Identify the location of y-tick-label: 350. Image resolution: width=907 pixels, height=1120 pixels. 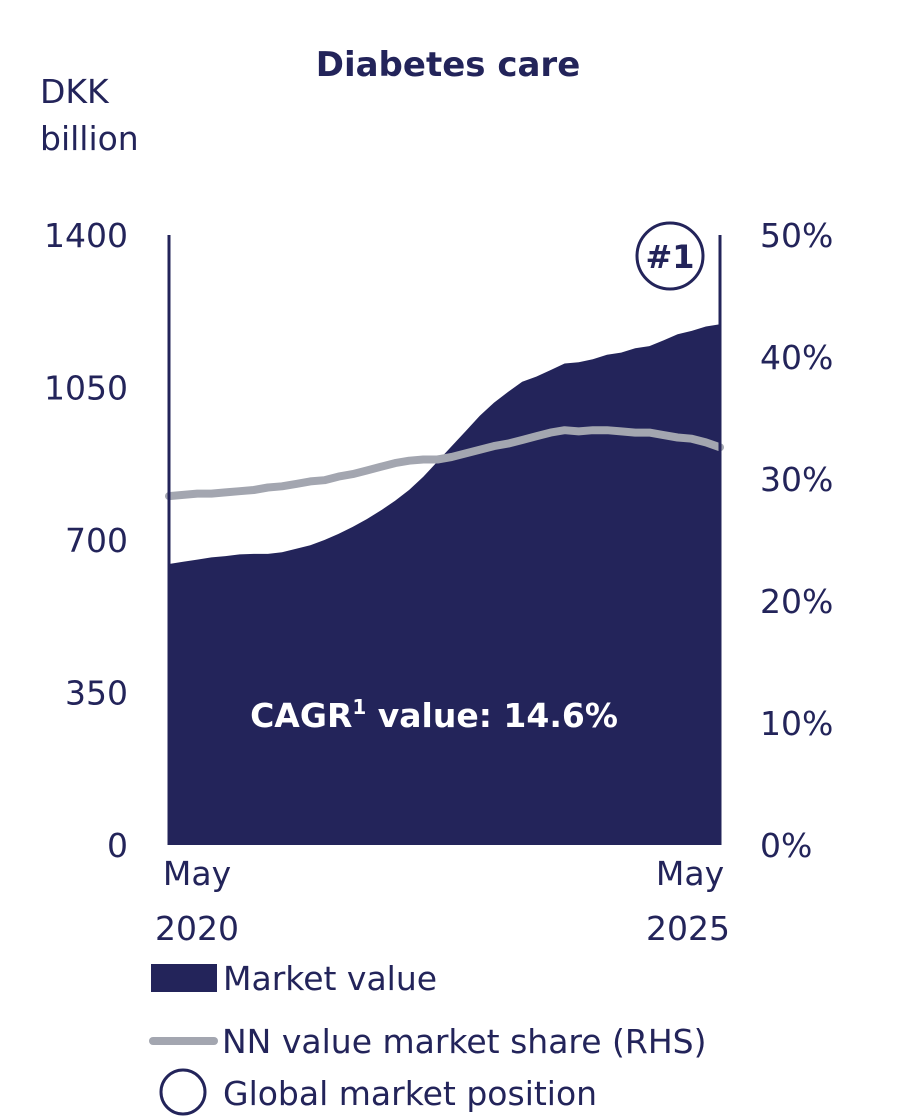
(96, 693).